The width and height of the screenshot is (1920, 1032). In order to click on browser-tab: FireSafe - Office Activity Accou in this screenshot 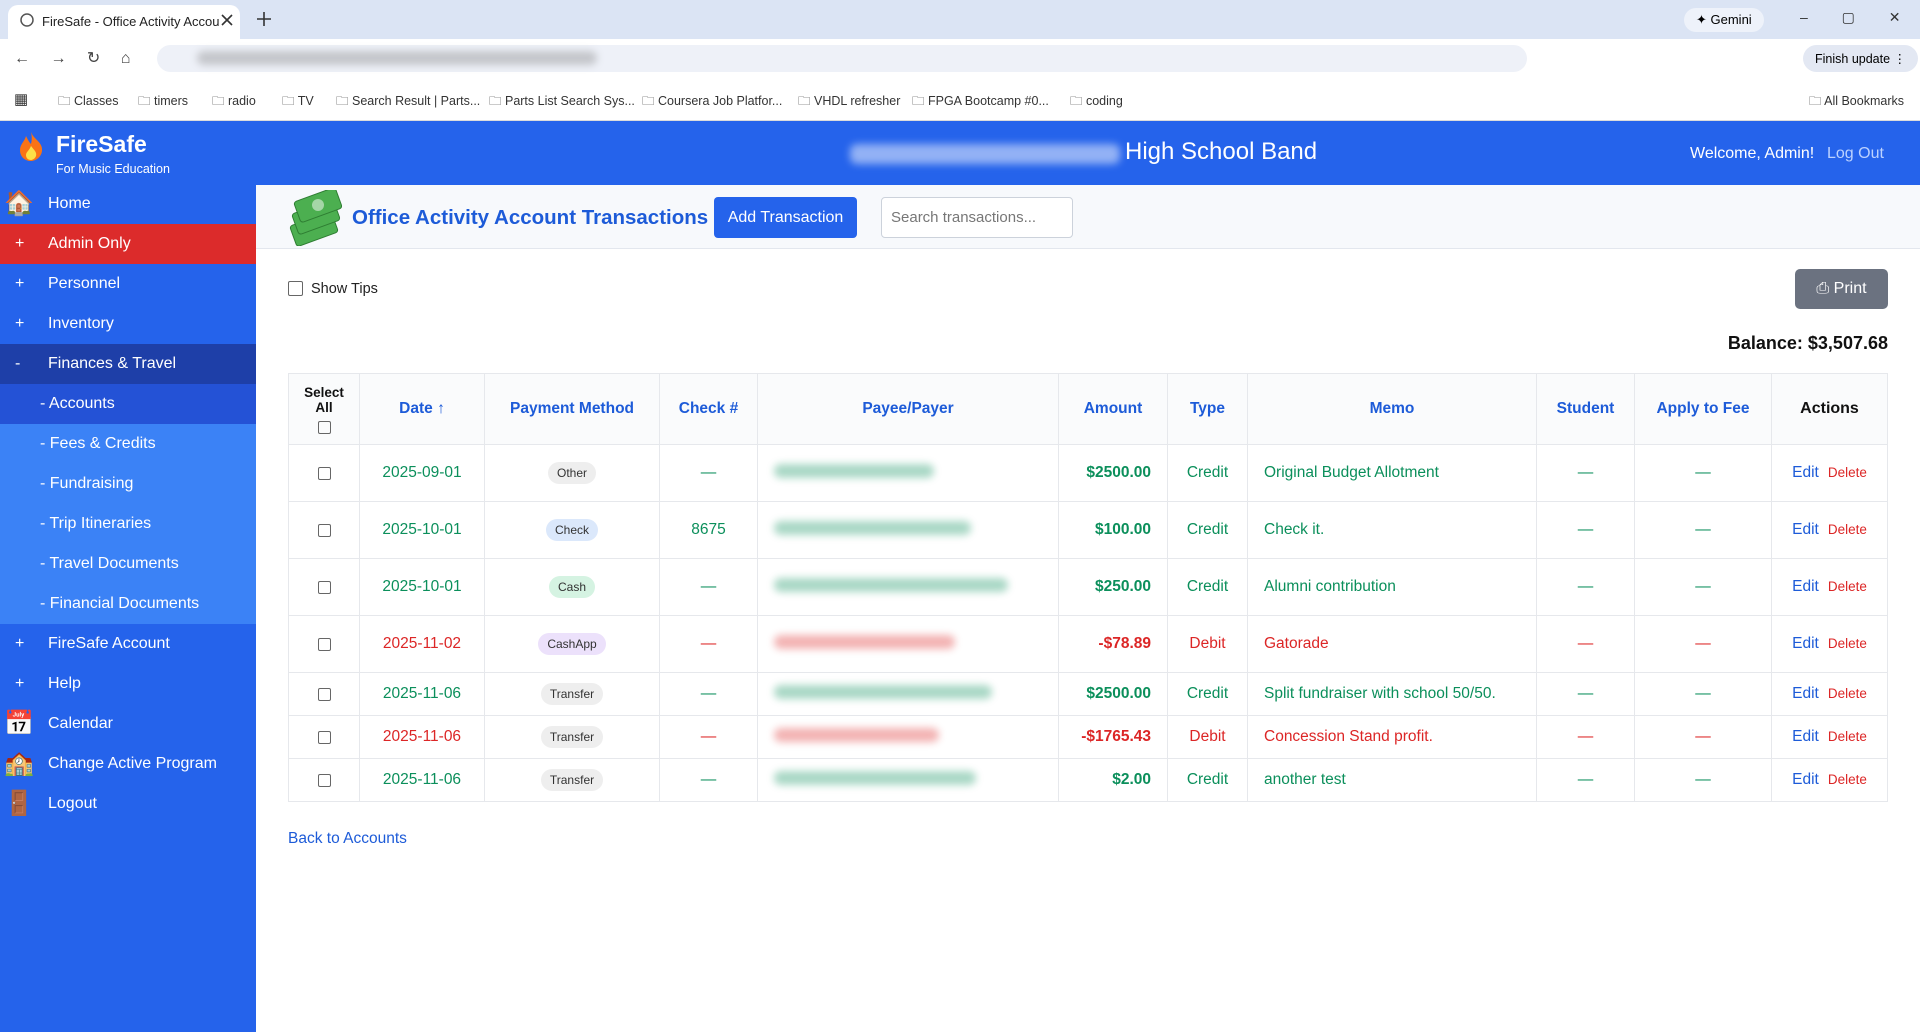, I will do `click(124, 22)`.